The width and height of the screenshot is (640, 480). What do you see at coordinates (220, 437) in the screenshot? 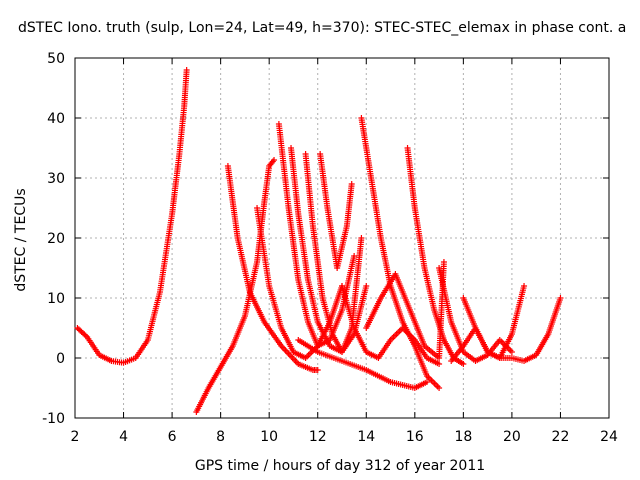
I see `x-tick-label: 8` at bounding box center [220, 437].